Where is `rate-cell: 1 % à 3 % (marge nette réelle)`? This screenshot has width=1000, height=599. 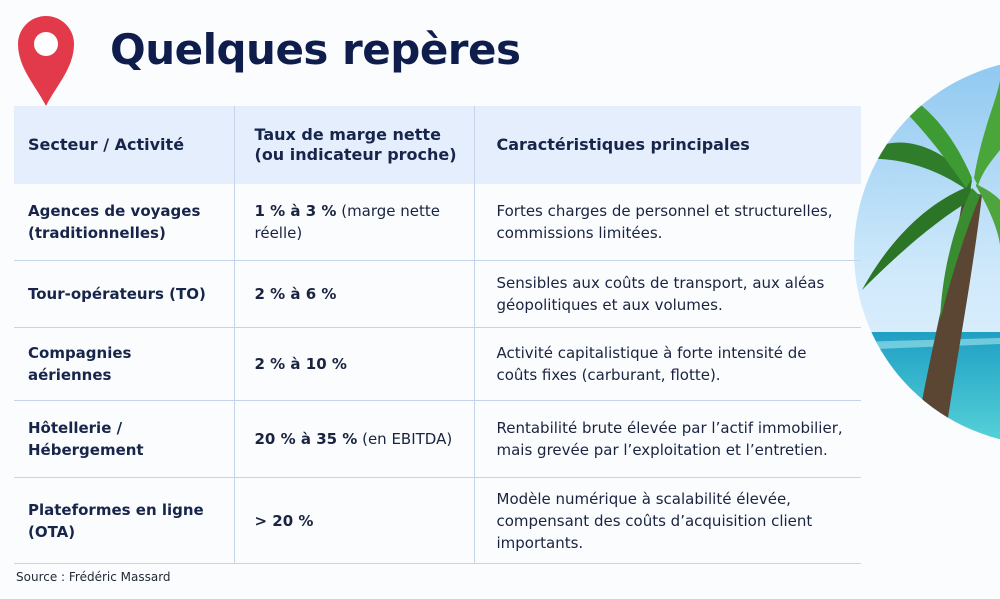
rate-cell: 1 % à 3 % (marge nette réelle) is located at coordinates (354, 222).